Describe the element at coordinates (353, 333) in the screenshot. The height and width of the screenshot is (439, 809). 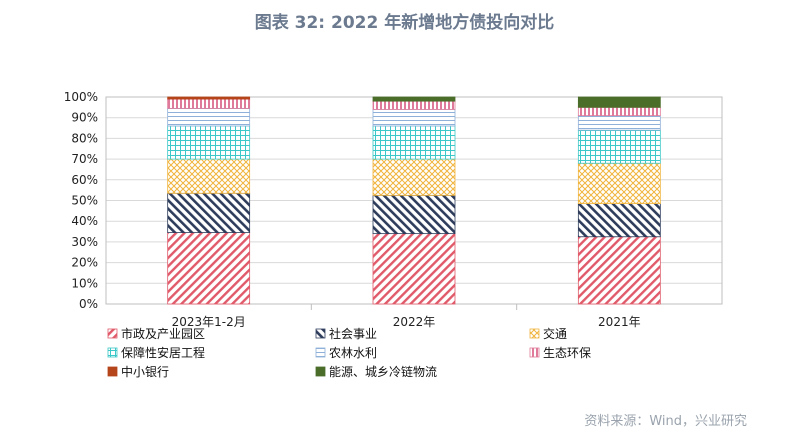
I see `legend-label: 社会事业` at that location.